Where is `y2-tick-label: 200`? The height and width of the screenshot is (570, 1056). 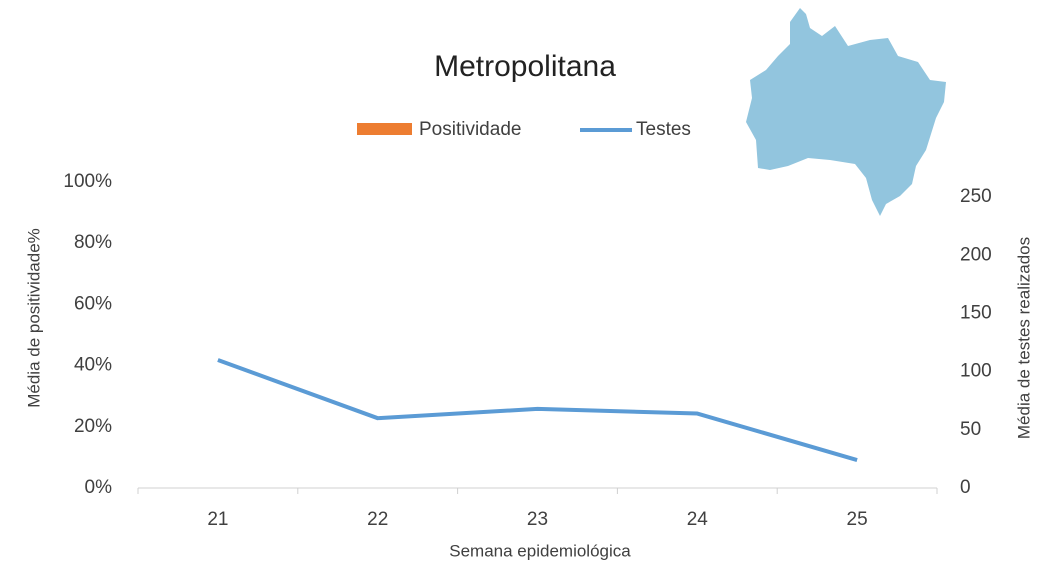
y2-tick-label: 200 is located at coordinates (976, 254).